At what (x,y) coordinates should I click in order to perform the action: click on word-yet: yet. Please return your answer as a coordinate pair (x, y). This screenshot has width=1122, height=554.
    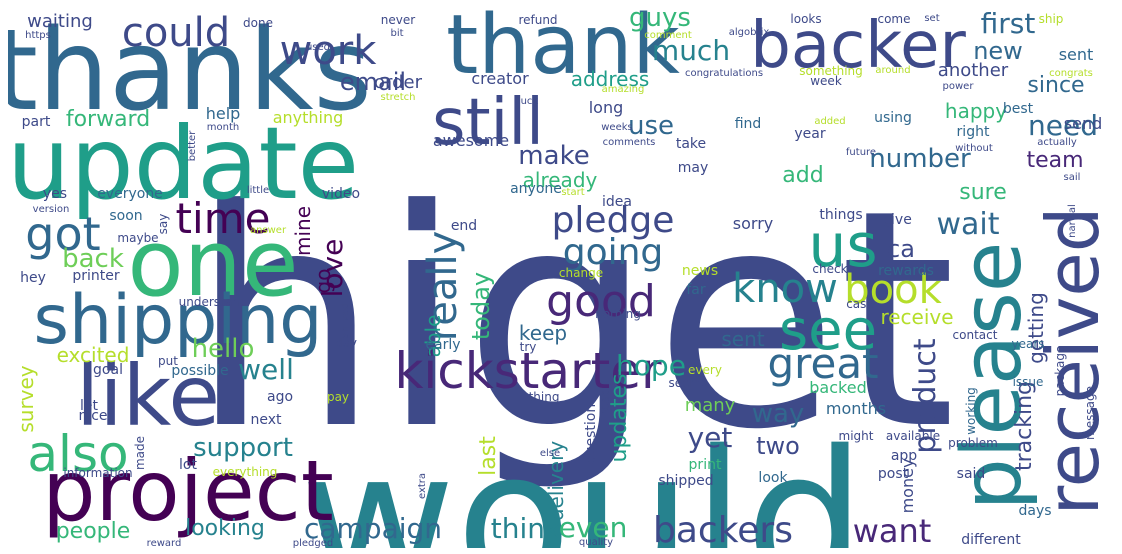
    Looking at the image, I should click on (710, 437).